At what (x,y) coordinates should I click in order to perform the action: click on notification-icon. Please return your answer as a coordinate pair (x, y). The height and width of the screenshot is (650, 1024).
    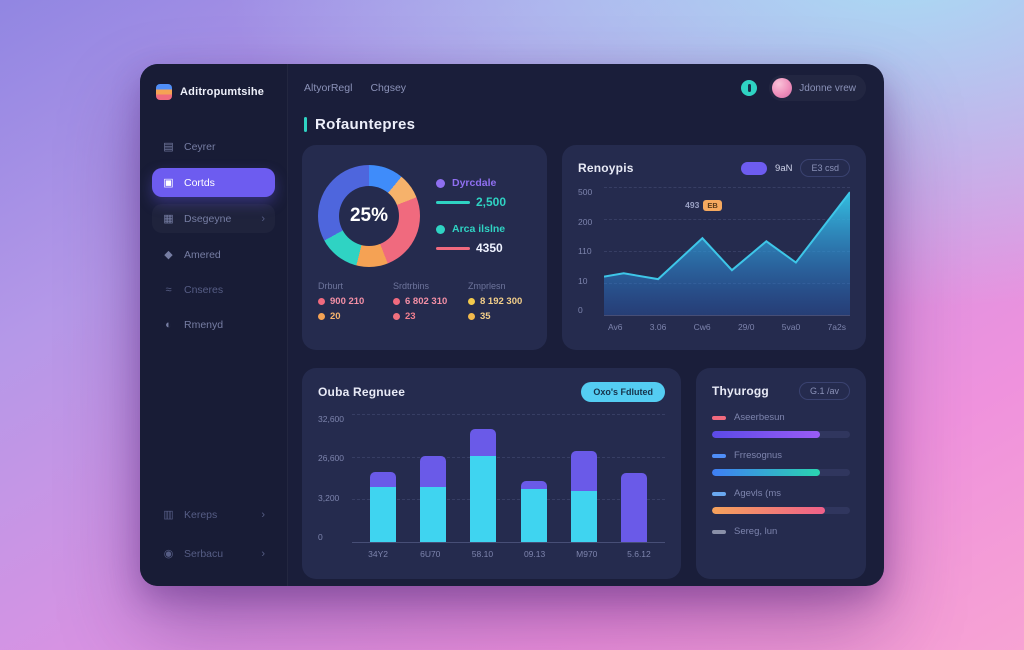
    Looking at the image, I should click on (749, 88).